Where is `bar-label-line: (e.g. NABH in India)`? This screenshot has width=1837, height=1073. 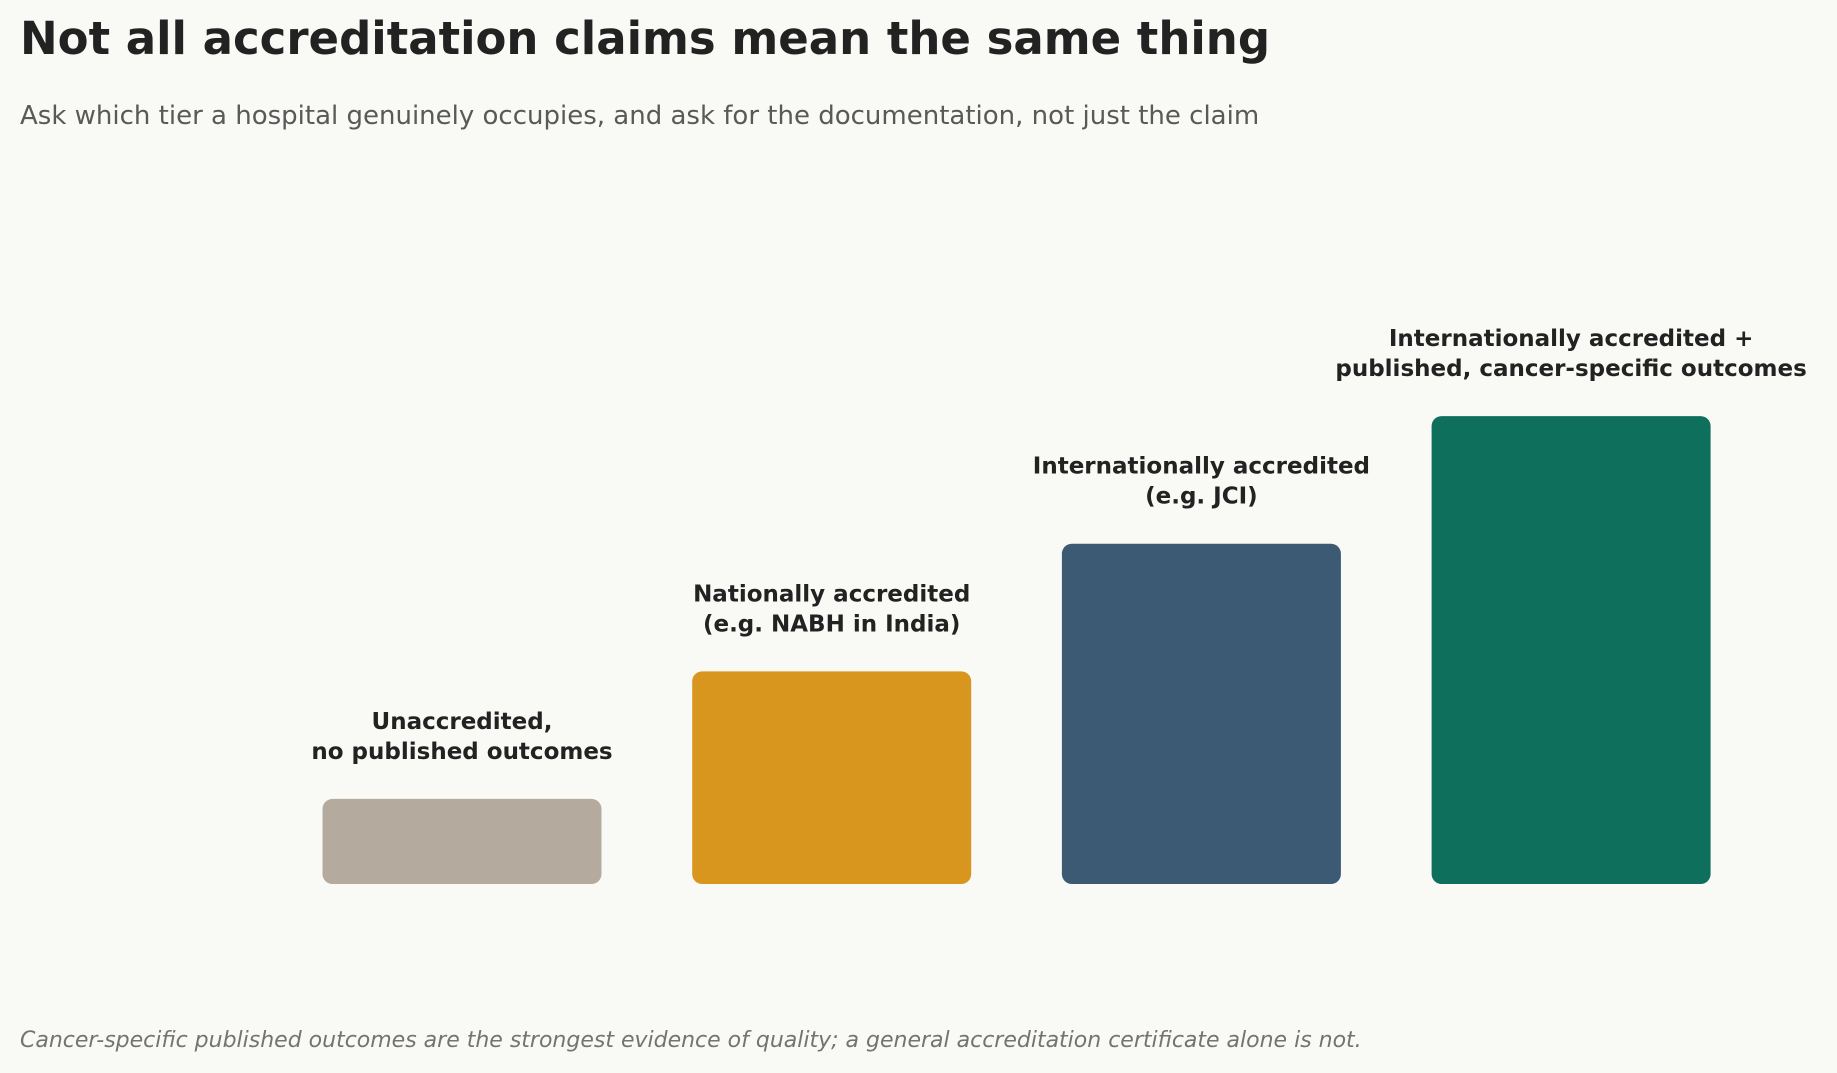 bar-label-line: (e.g. NABH in India) is located at coordinates (831, 624).